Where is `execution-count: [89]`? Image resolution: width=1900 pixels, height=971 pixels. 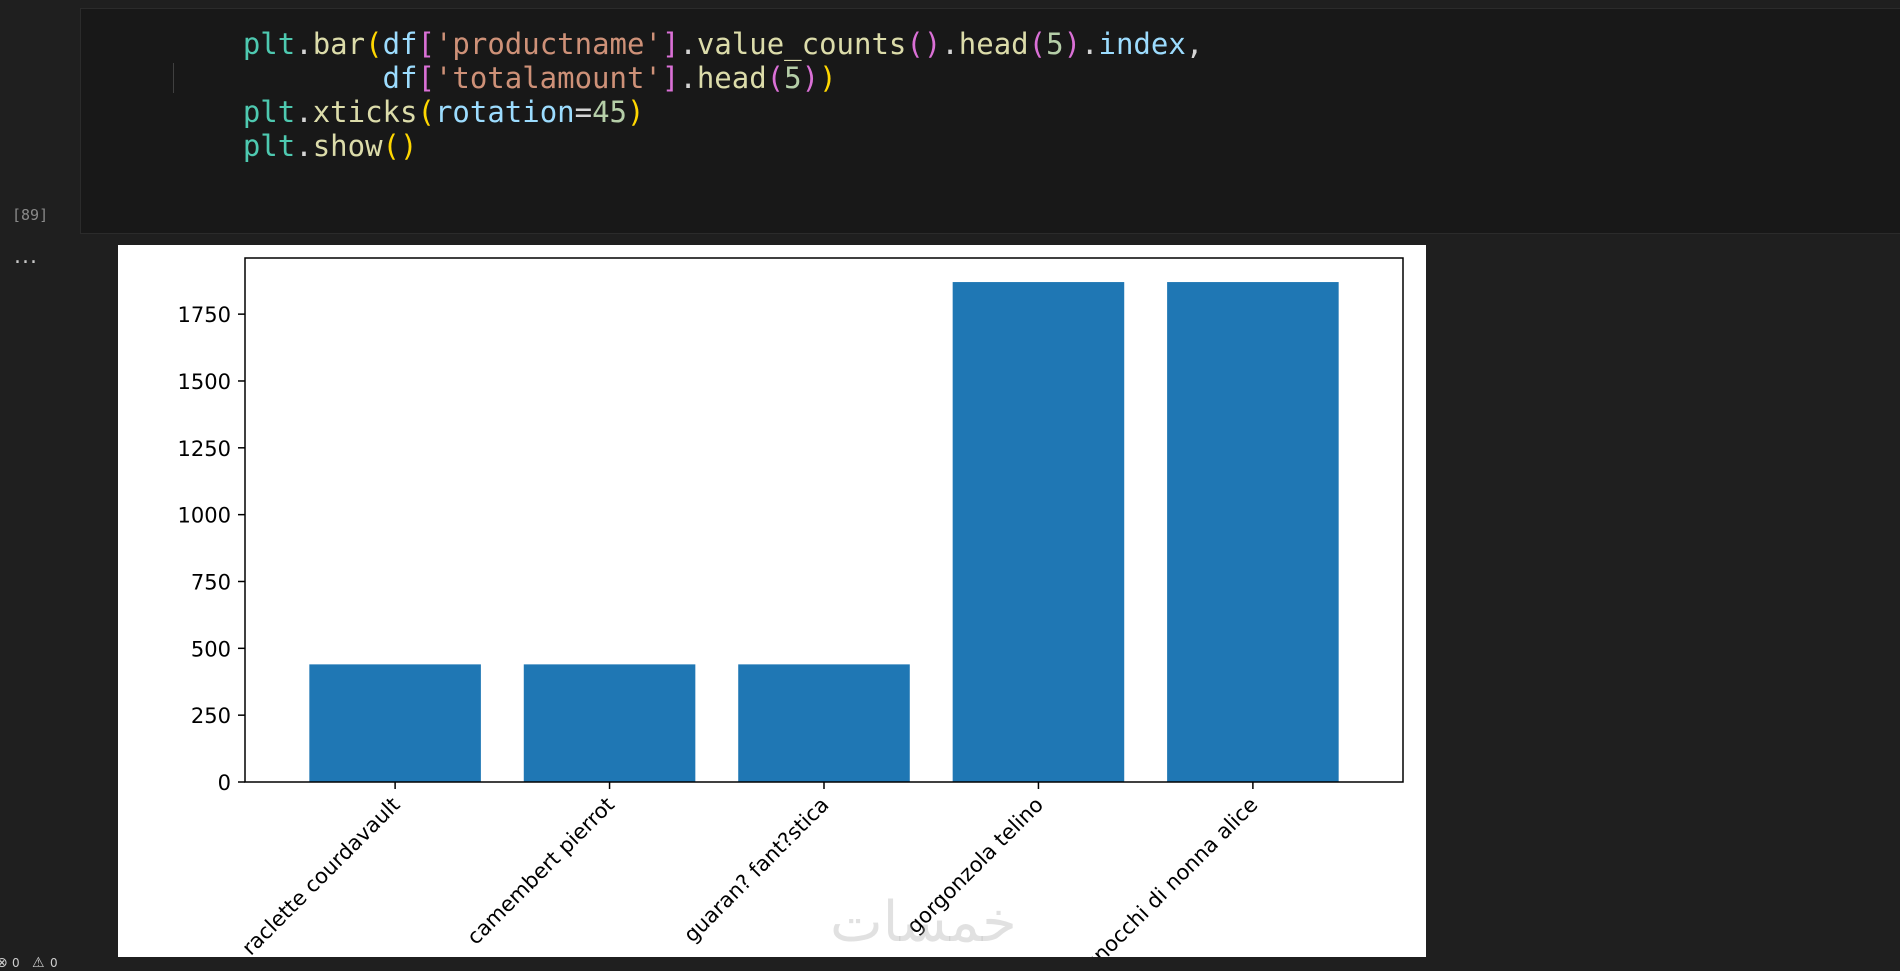
execution-count: [89] is located at coordinates (30, 215).